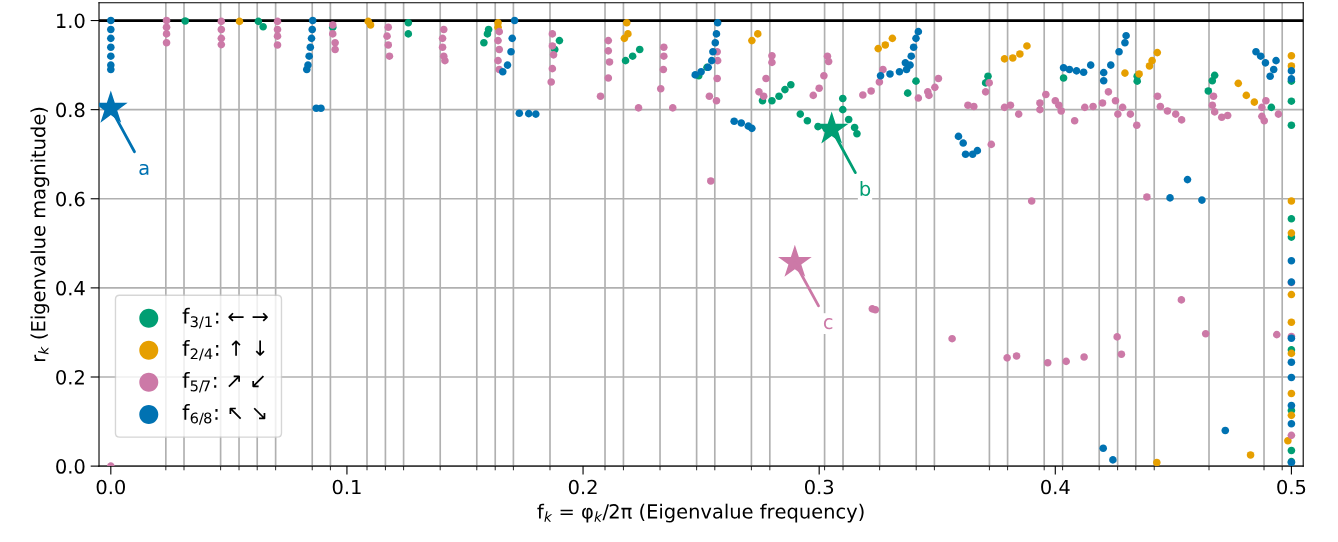 This screenshot has width=1338, height=542. Describe the element at coordinates (70, 288) in the screenshot. I see `y-tick-label: 0.4` at that location.